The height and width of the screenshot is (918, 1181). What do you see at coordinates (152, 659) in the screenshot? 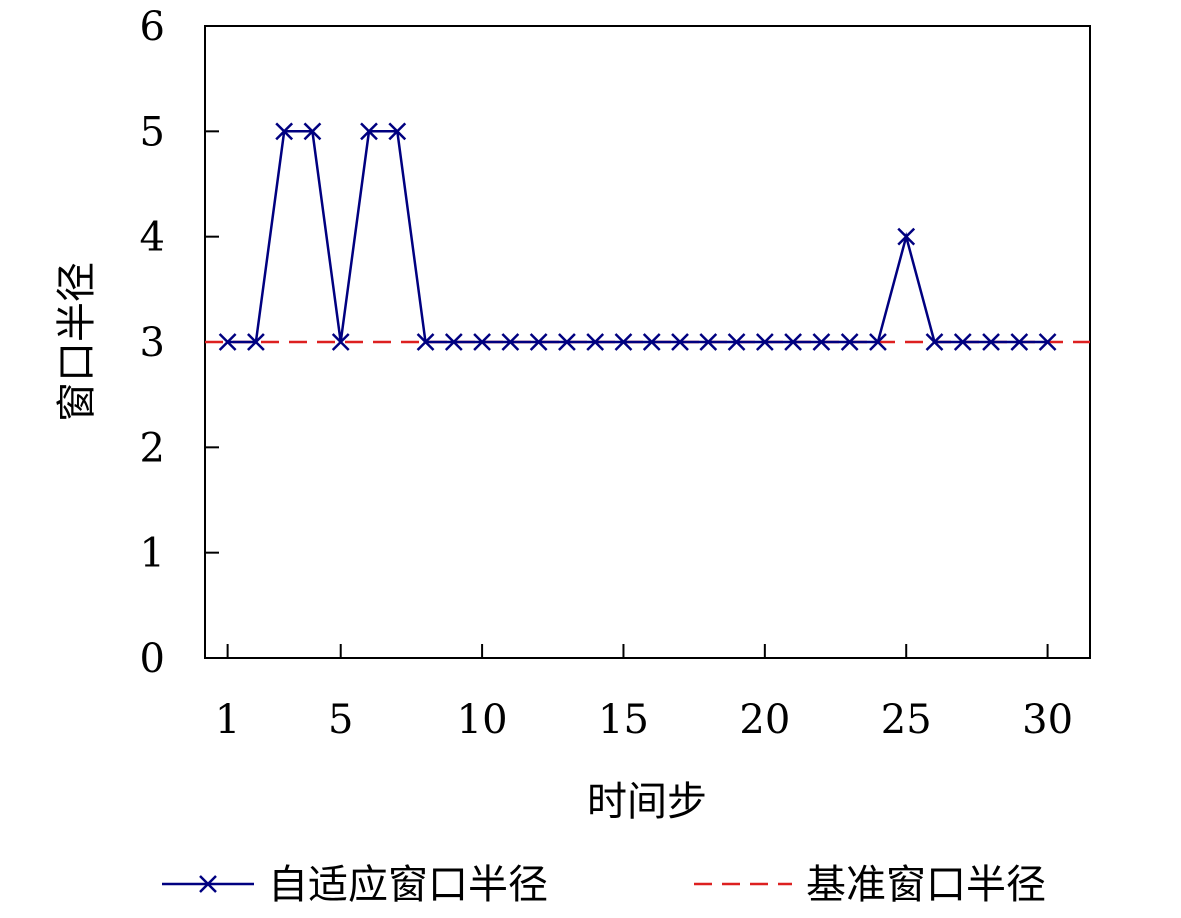
I see `y-tick-label: 0` at bounding box center [152, 659].